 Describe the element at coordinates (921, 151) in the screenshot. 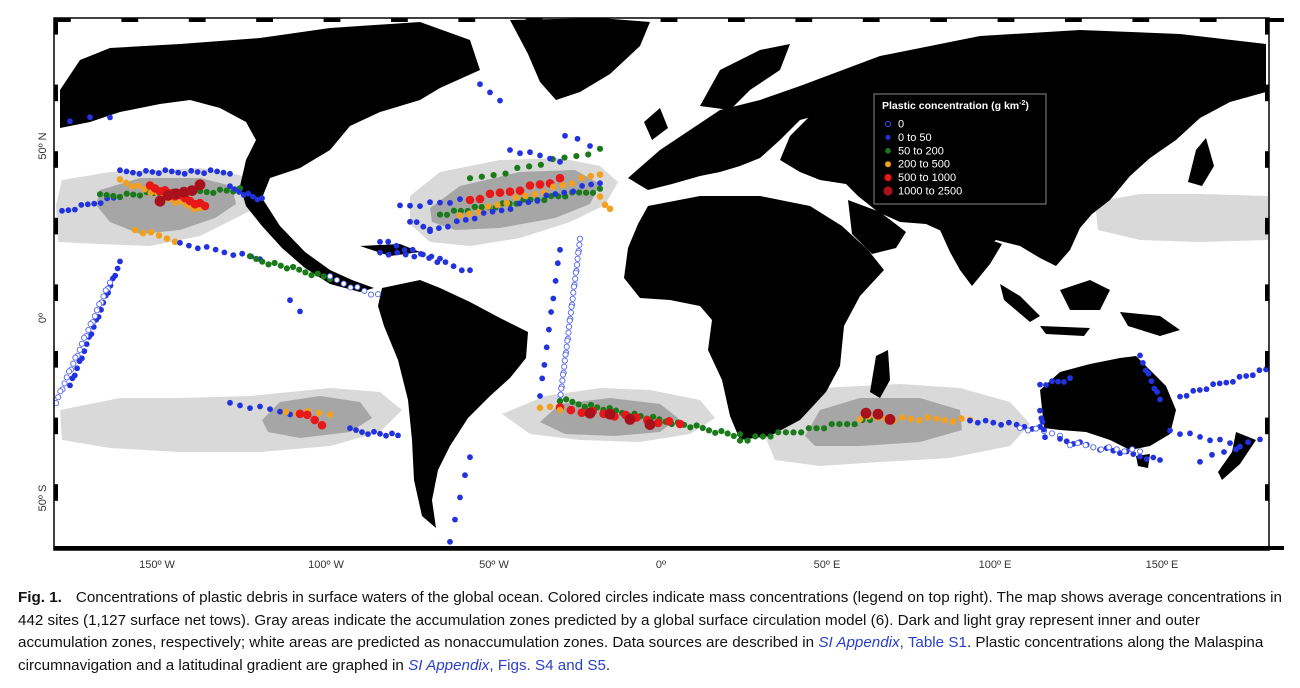

I see `legend-label-2: 50 to 200` at that location.